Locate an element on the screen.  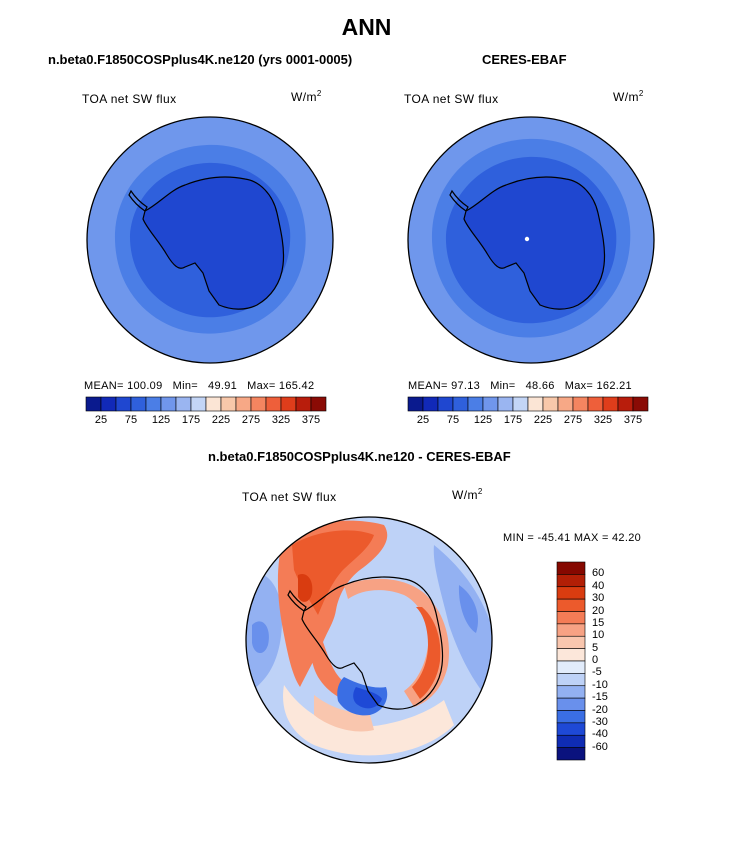
diff-patch-south is located at coordinates (368, 720).